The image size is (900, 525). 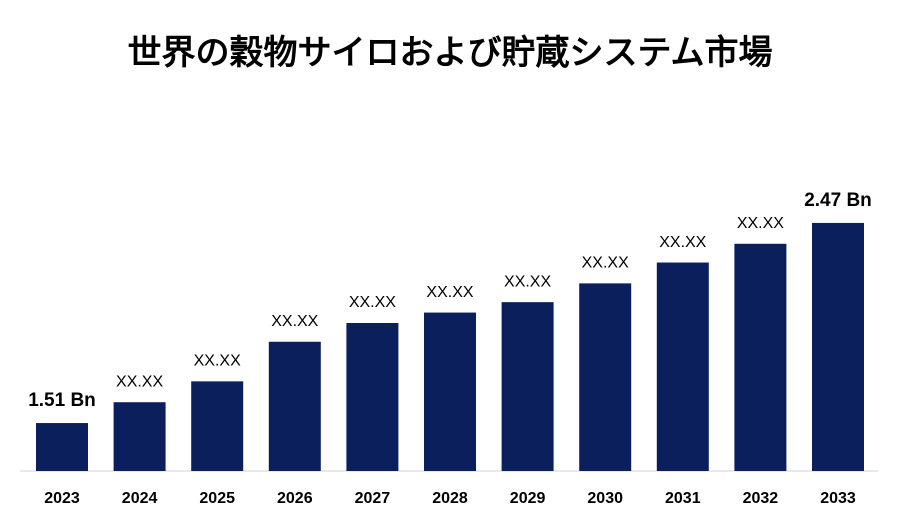 I want to click on x-tick-label: 2024, so click(x=140, y=498).